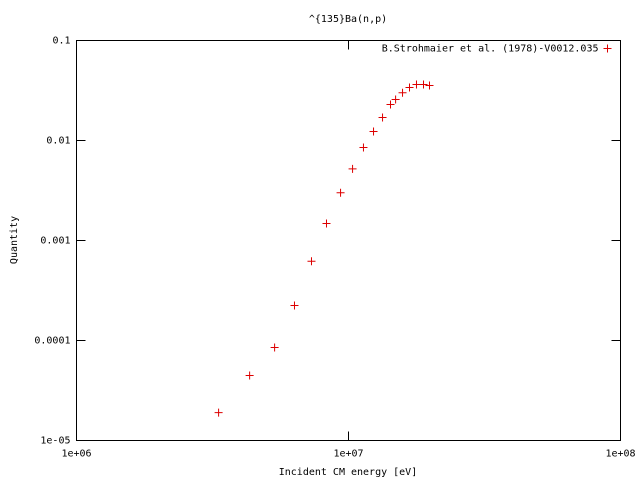 Image resolution: width=640 pixels, height=480 pixels. What do you see at coordinates (58, 141) in the screenshot?
I see `y-tick-label: 0.01` at bounding box center [58, 141].